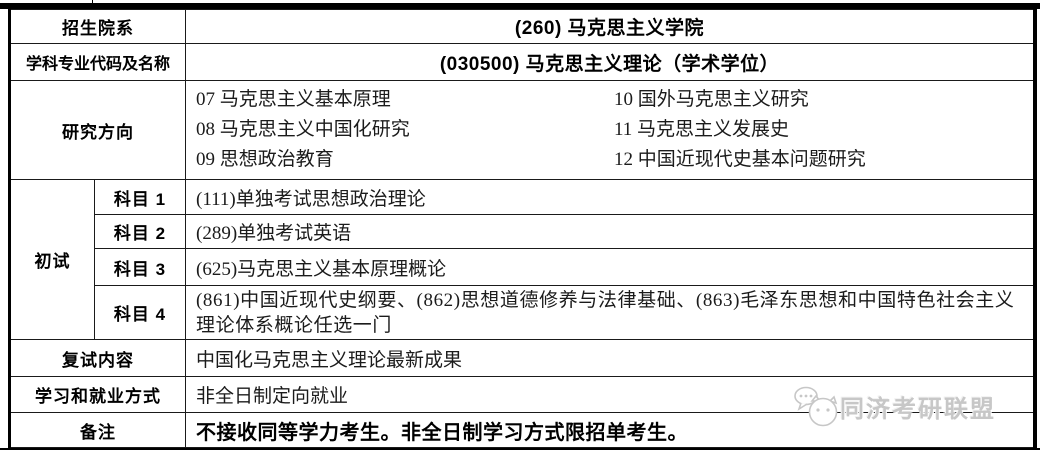 This screenshot has height=450, width=1040. Describe the element at coordinates (740, 159) in the screenshot. I see `research-direction-item: 12 中国近现代史基本问题研究` at that location.